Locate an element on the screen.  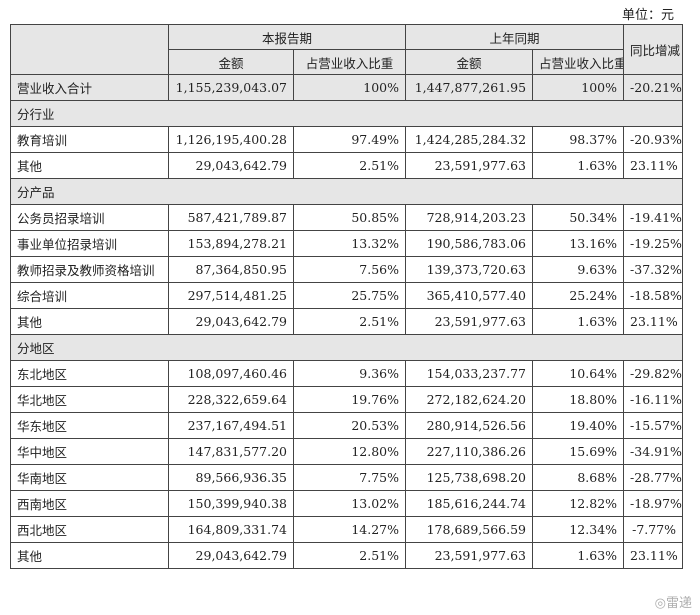
amount-last: 139,373,720.63 is located at coordinates (469, 269).